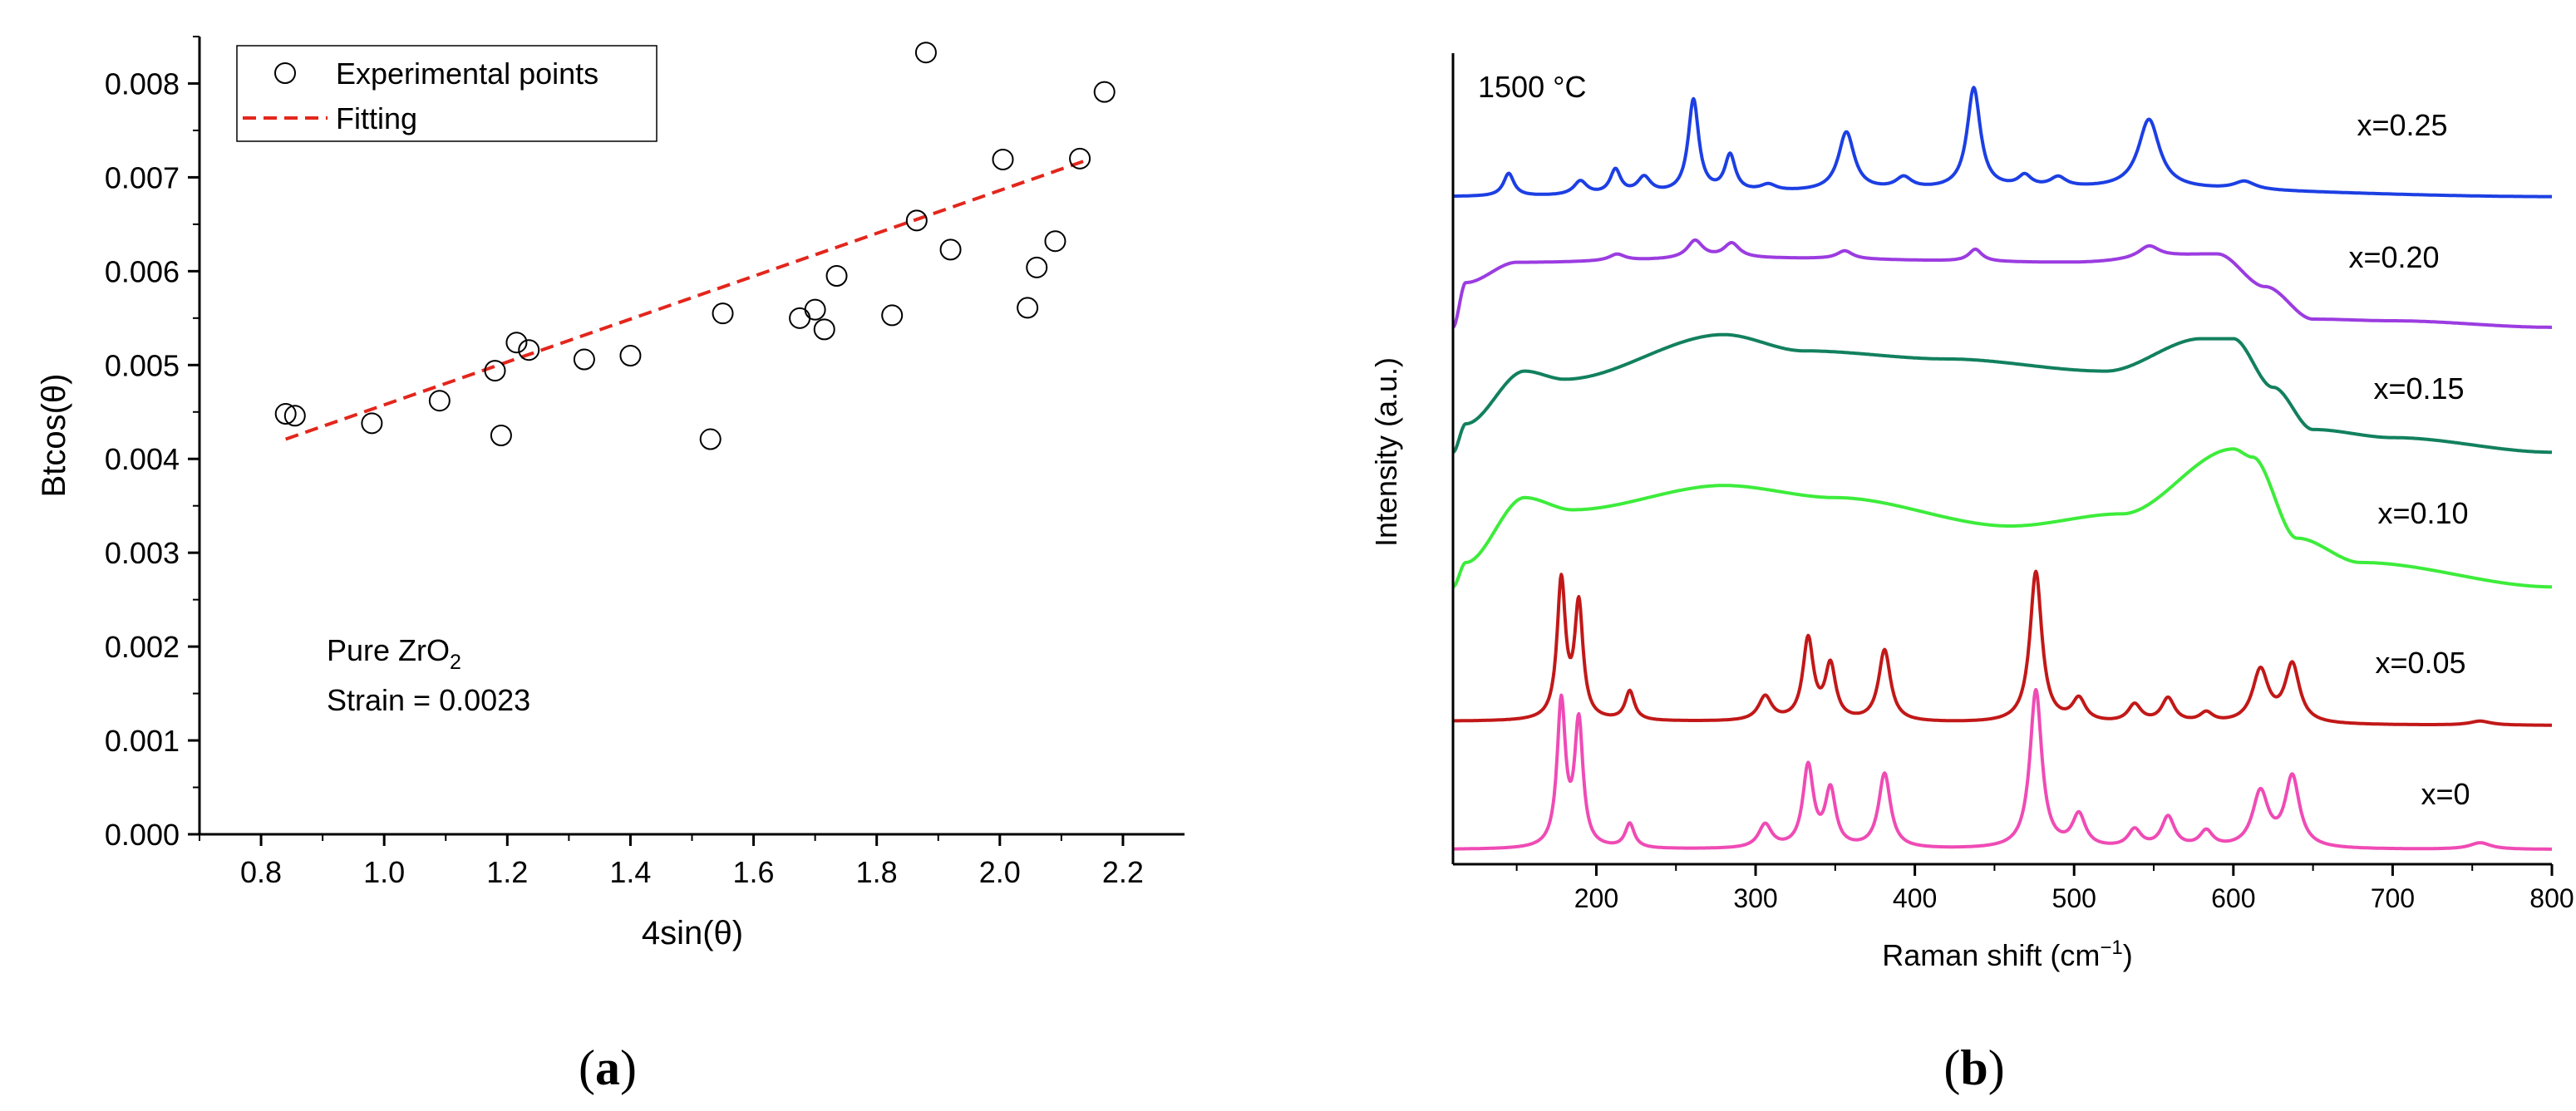 The height and width of the screenshot is (1111, 2576). I want to click on x-tick-label: 2.2, so click(1123, 872).